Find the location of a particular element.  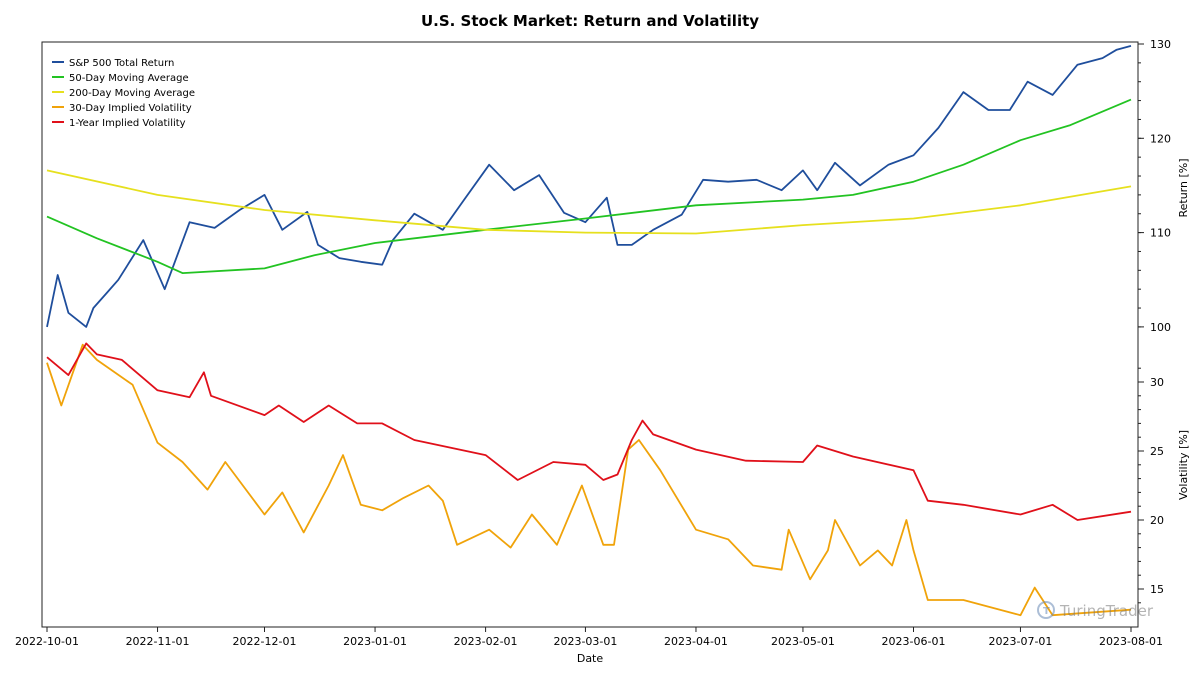

y-axis-label-return: Return [%] is located at coordinates (1183, 187).